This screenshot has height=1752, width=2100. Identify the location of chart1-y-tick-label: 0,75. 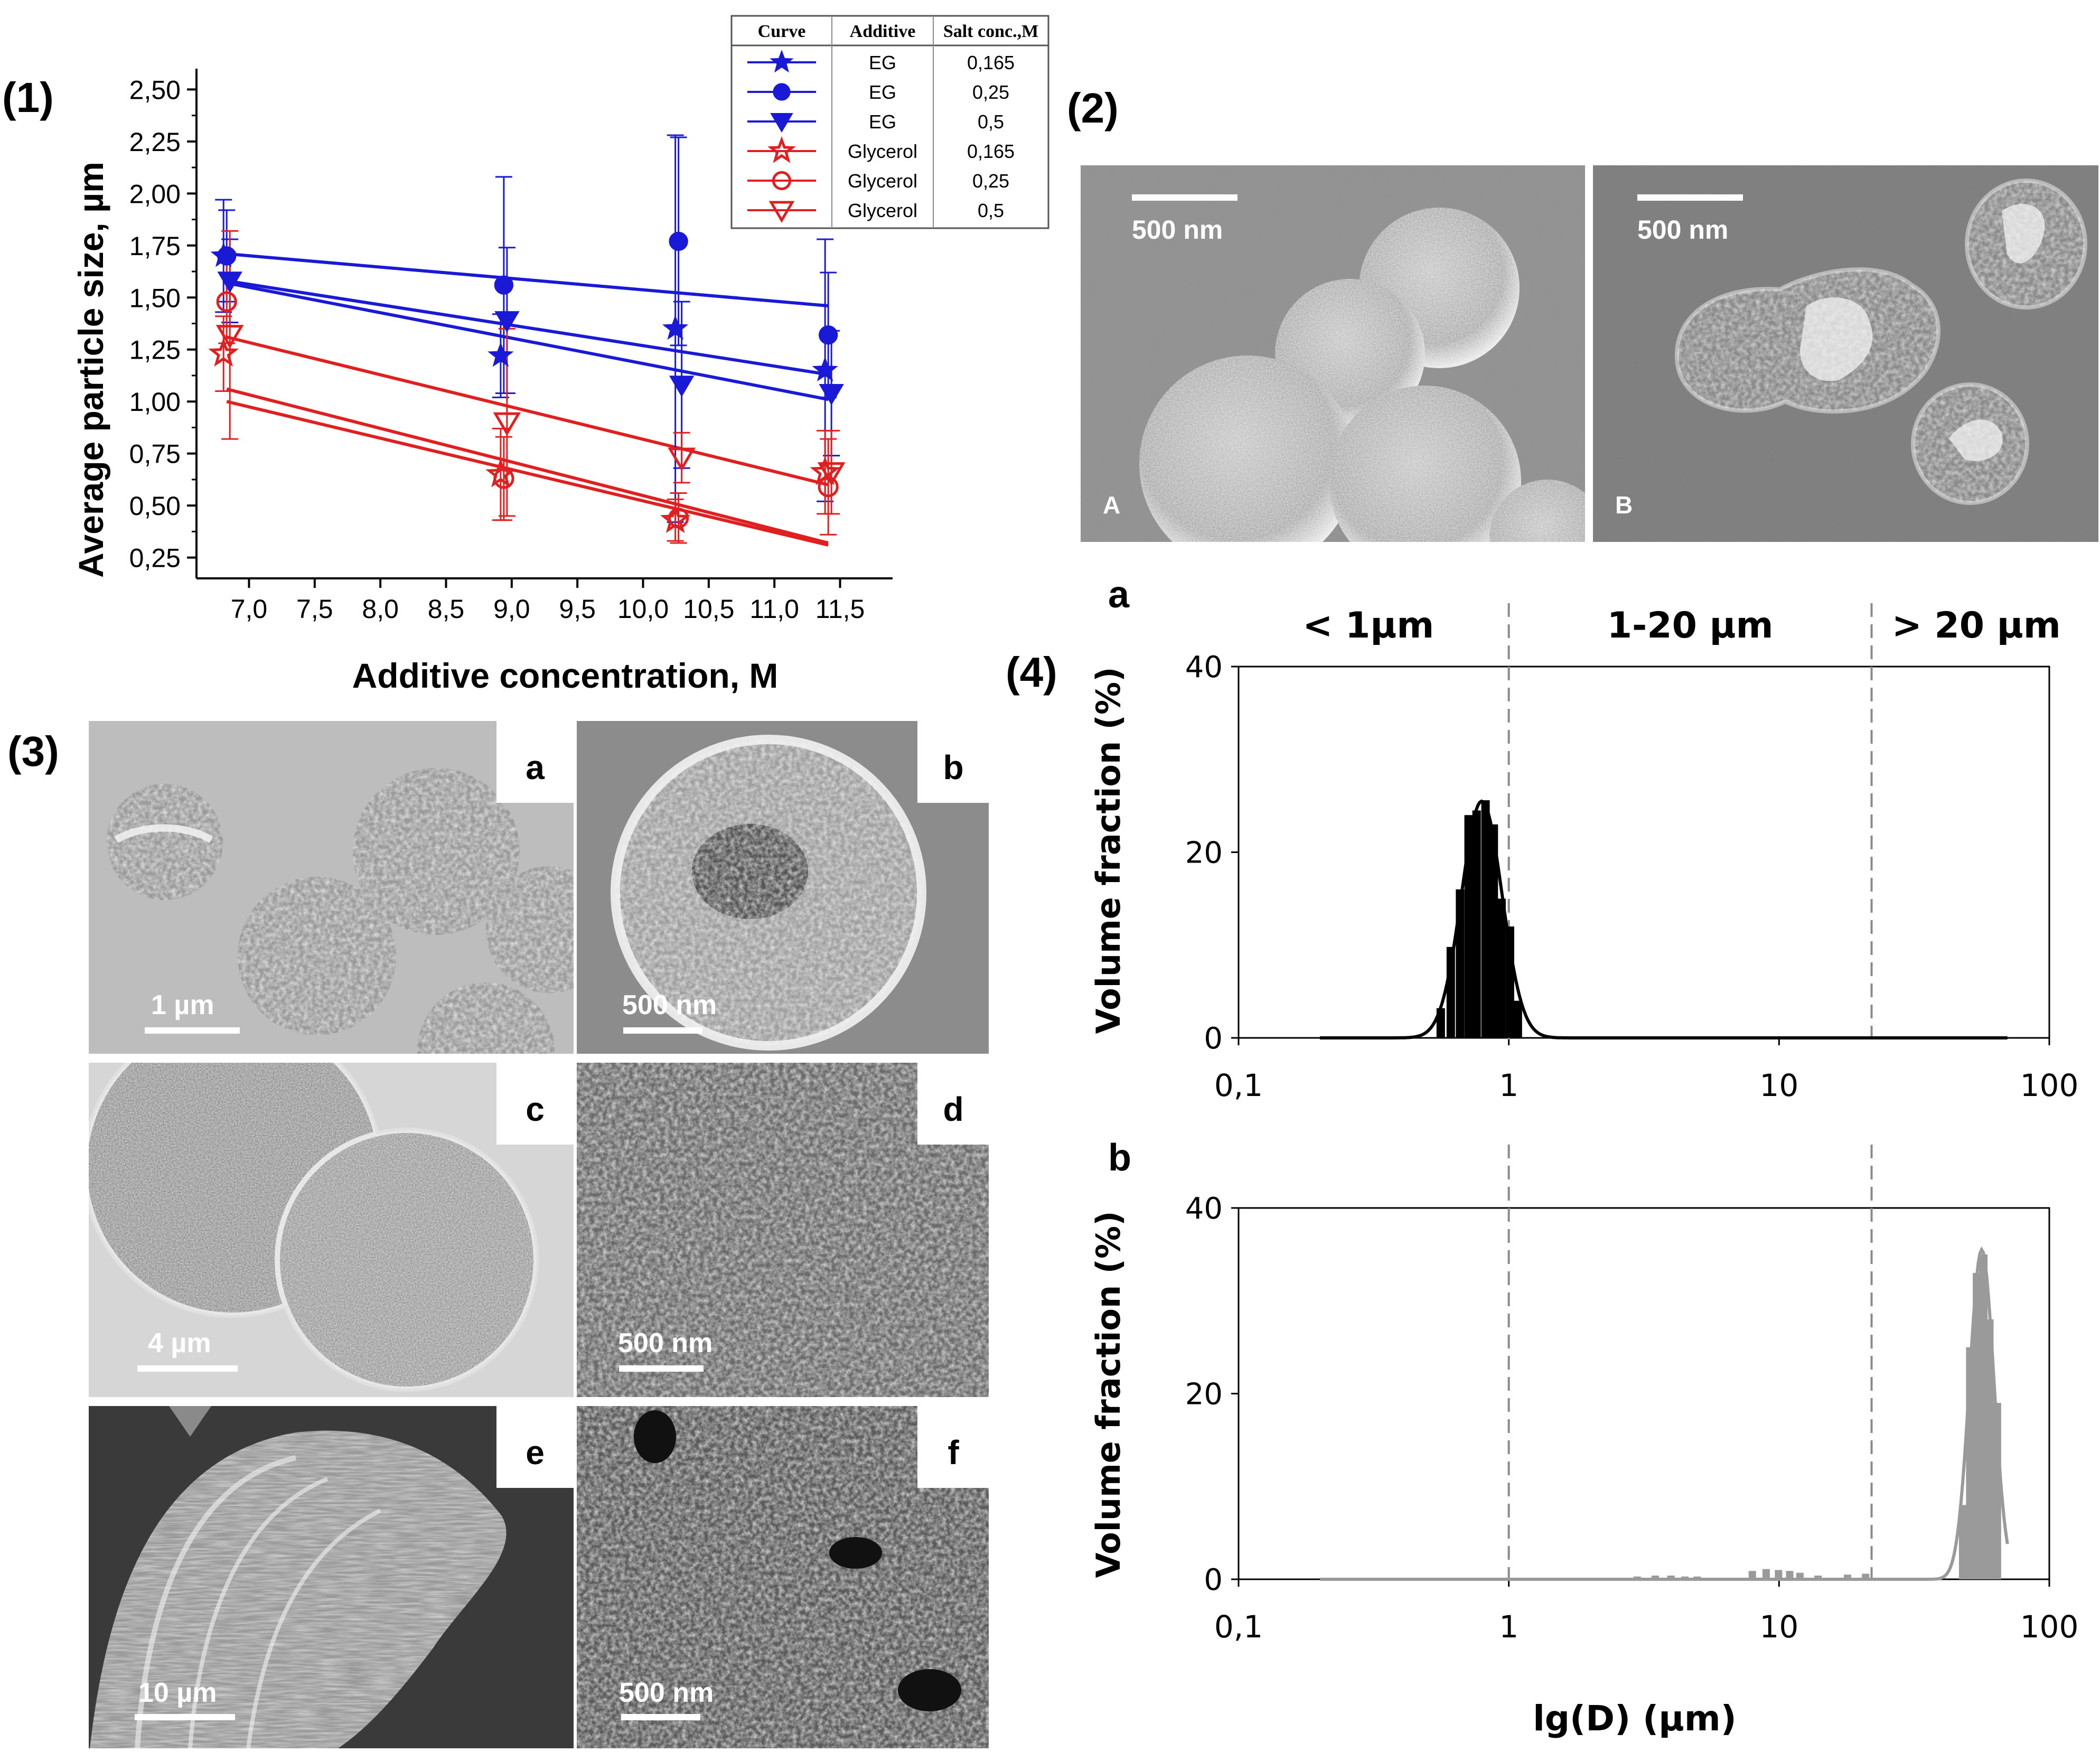
(155, 454).